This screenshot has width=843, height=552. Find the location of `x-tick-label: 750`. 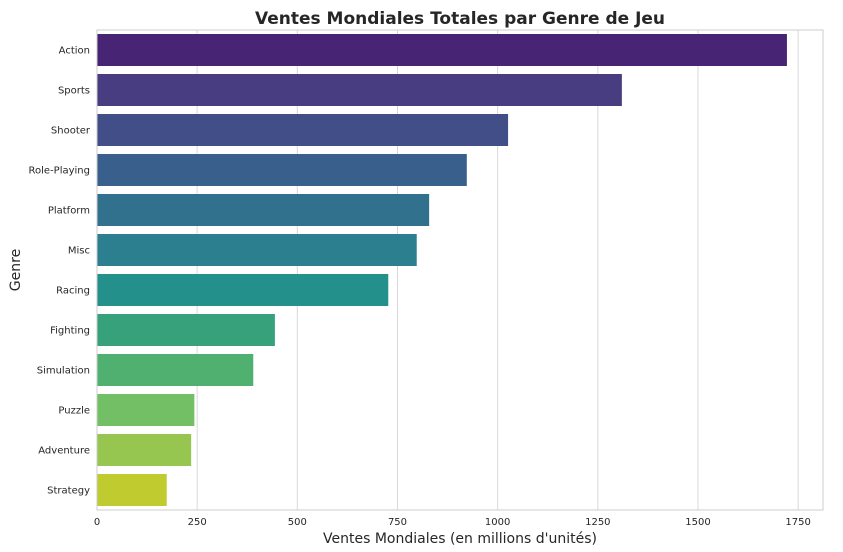

x-tick-label: 750 is located at coordinates (397, 522).